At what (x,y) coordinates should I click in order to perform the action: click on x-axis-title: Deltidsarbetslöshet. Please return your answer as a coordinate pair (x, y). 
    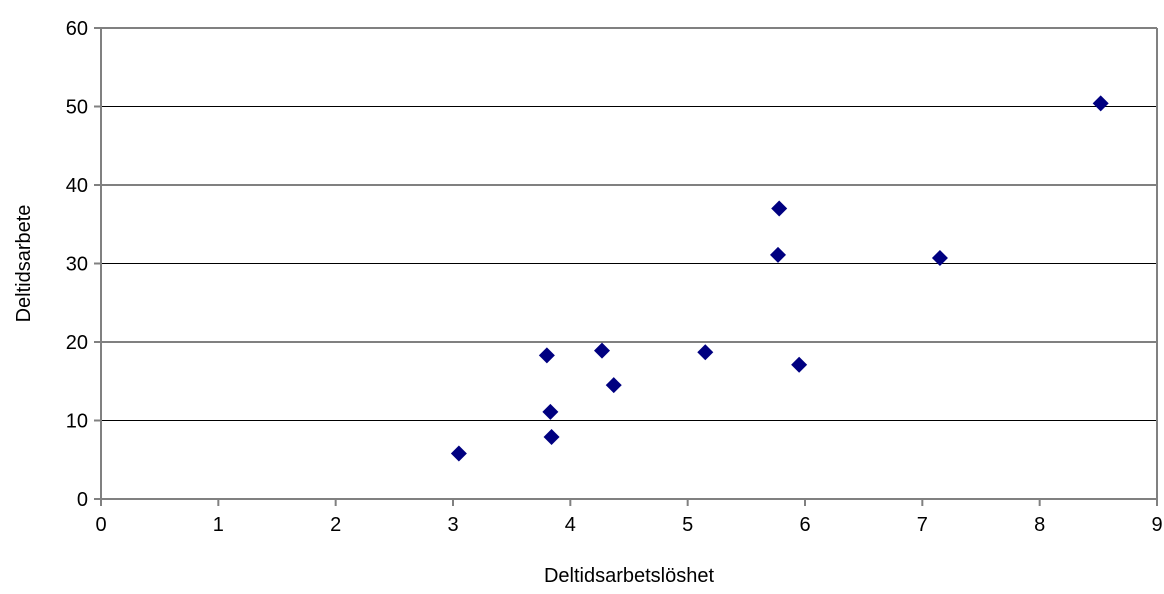
    Looking at the image, I should click on (629, 576).